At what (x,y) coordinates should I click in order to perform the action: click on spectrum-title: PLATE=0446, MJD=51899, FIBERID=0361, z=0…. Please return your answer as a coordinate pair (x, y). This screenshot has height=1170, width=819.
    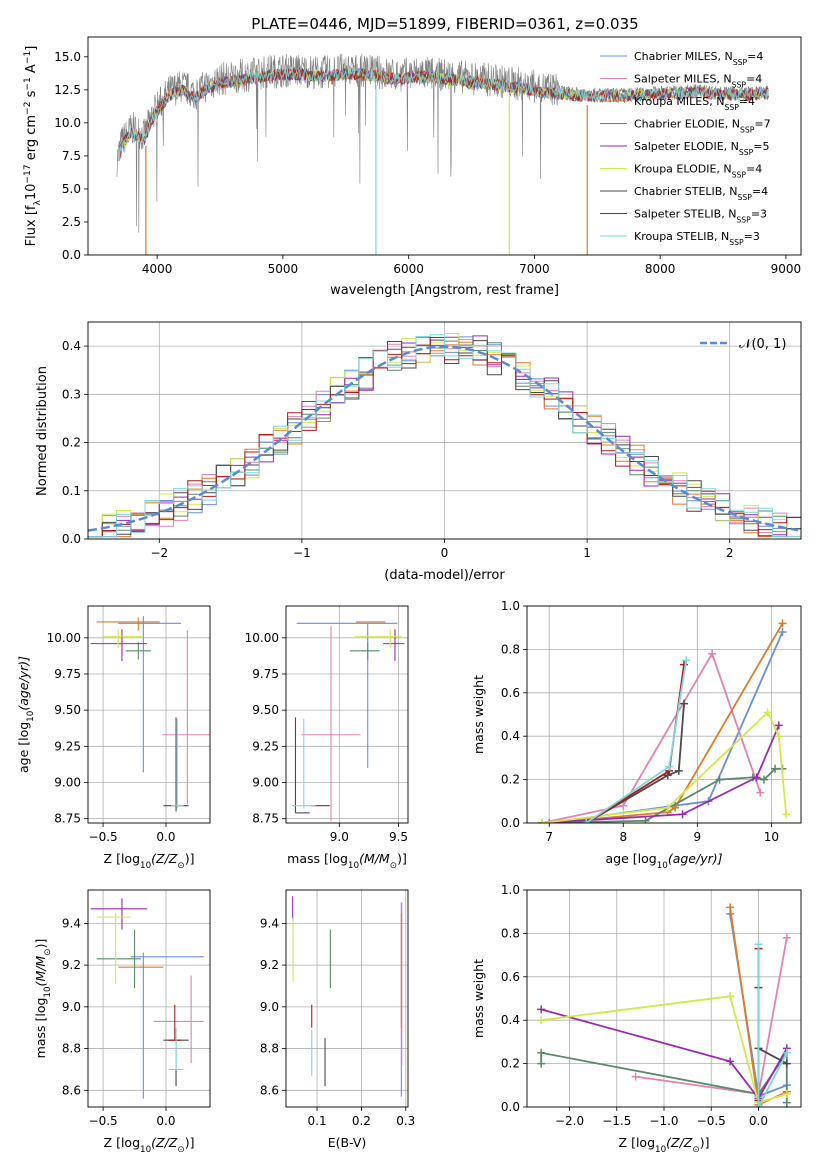
    Looking at the image, I should click on (444, 24).